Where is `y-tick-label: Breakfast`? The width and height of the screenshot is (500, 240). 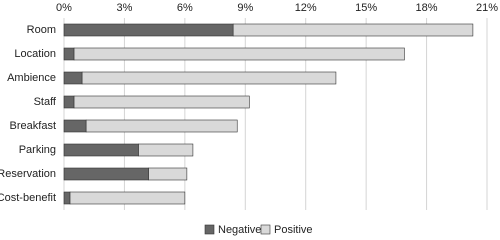
y-tick-label: Breakfast is located at coordinates (33, 126).